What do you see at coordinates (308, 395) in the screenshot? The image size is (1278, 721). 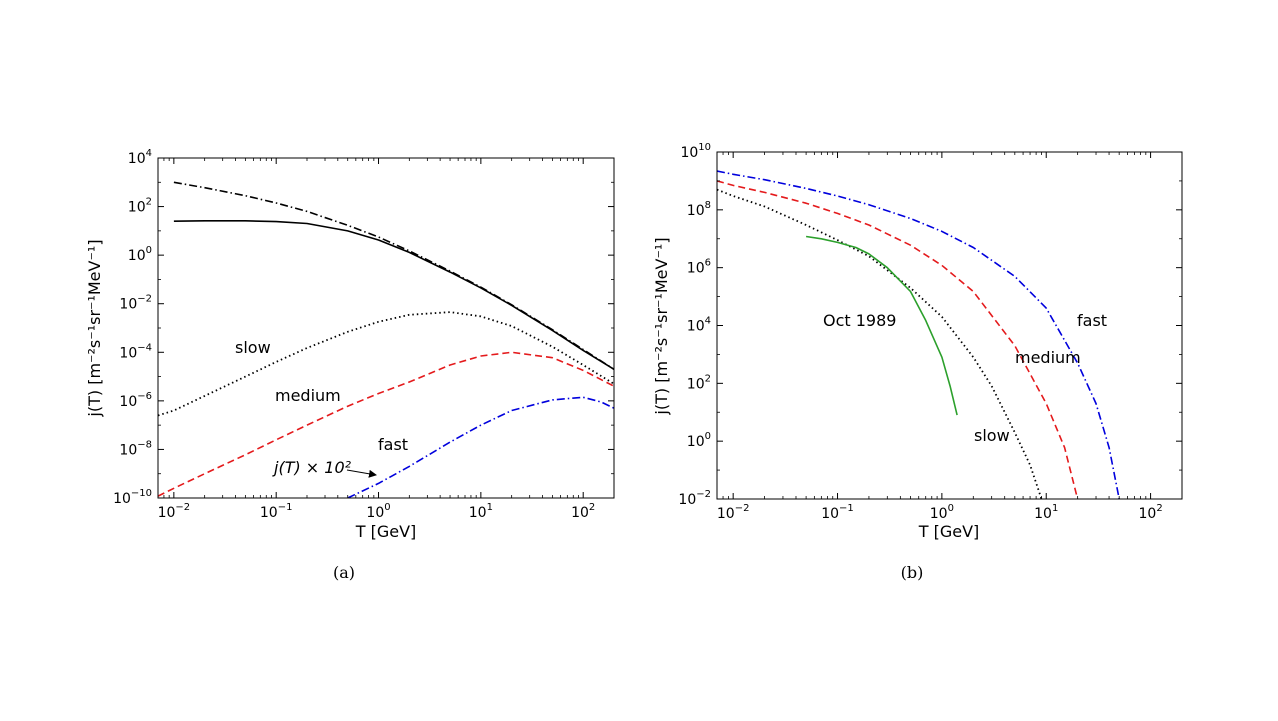 I see `annotation-medium-a: medium` at bounding box center [308, 395].